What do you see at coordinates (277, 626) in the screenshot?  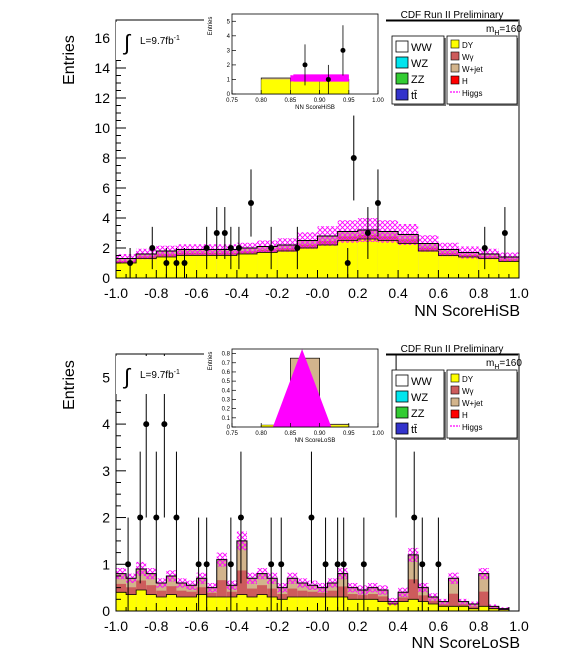 I see `x-tick-label: -0.2` at bounding box center [277, 626].